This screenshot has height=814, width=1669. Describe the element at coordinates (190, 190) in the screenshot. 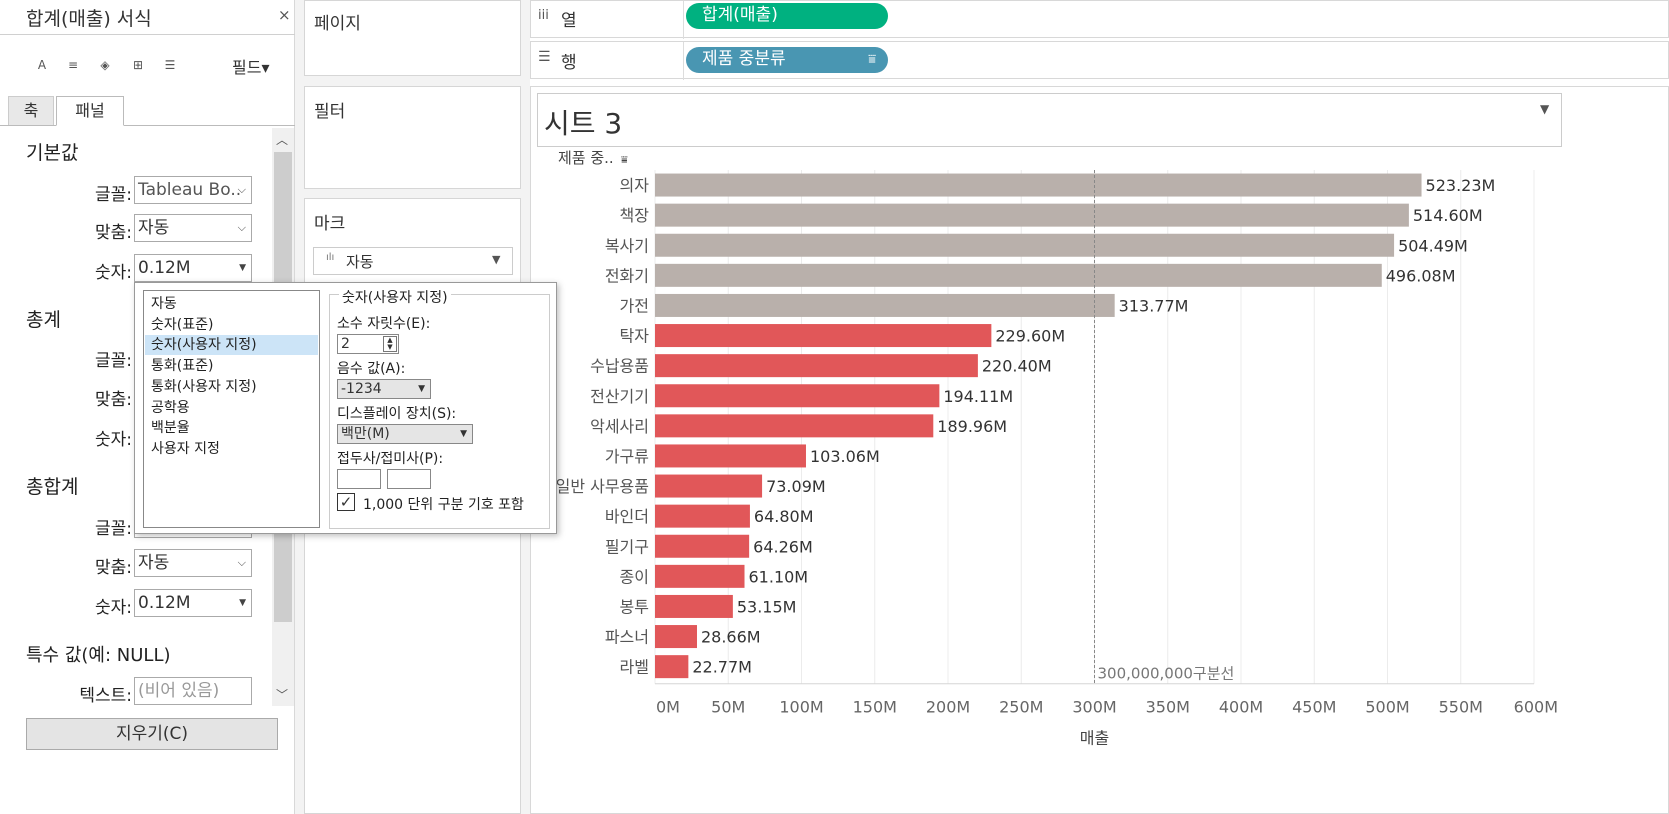

I see `default-font-value: Tableau Bo..` at that location.